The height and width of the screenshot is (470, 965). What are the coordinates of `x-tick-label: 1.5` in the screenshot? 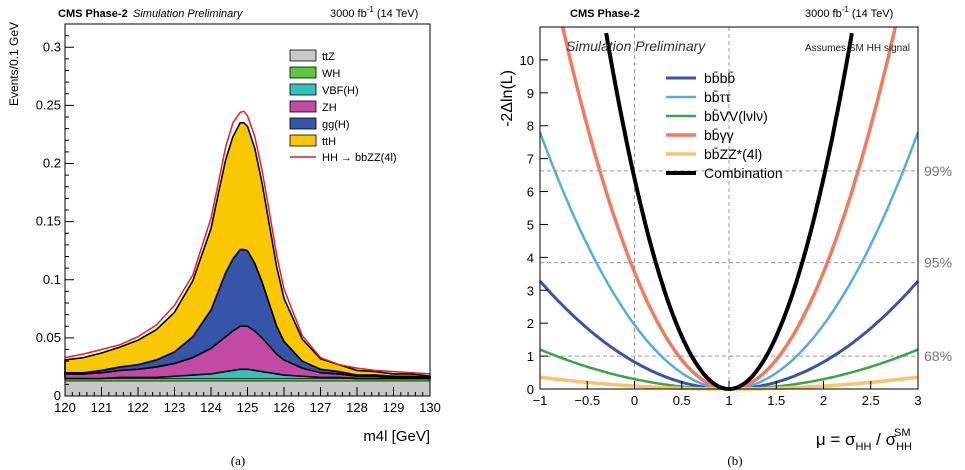 It's located at (776, 400).